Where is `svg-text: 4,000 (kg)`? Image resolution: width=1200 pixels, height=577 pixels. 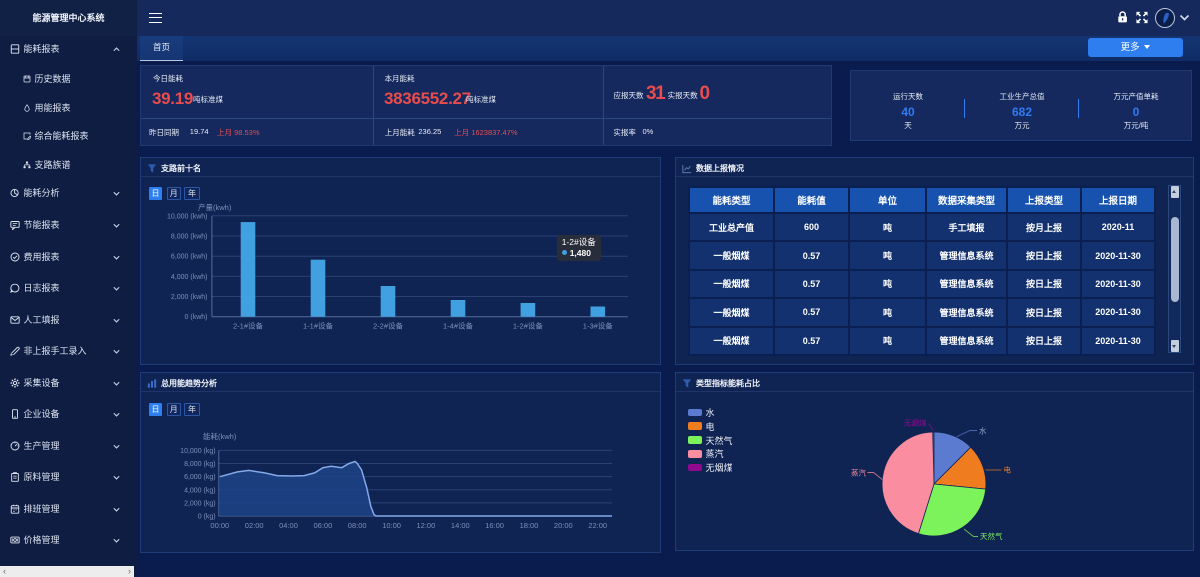
svg-text: 4,000 (kg) is located at coordinates (200, 490).